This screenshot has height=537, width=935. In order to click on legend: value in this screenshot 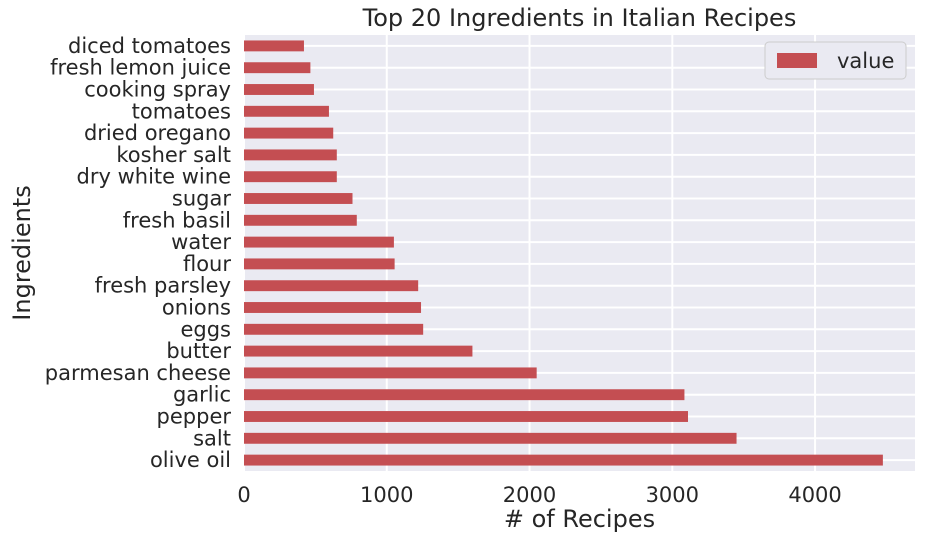, I will do `click(835, 60)`.